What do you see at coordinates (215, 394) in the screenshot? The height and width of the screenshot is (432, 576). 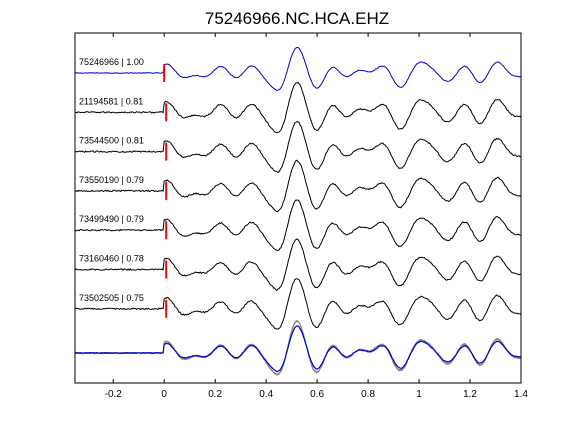 I see `x-tick-label: 0.2` at bounding box center [215, 394].